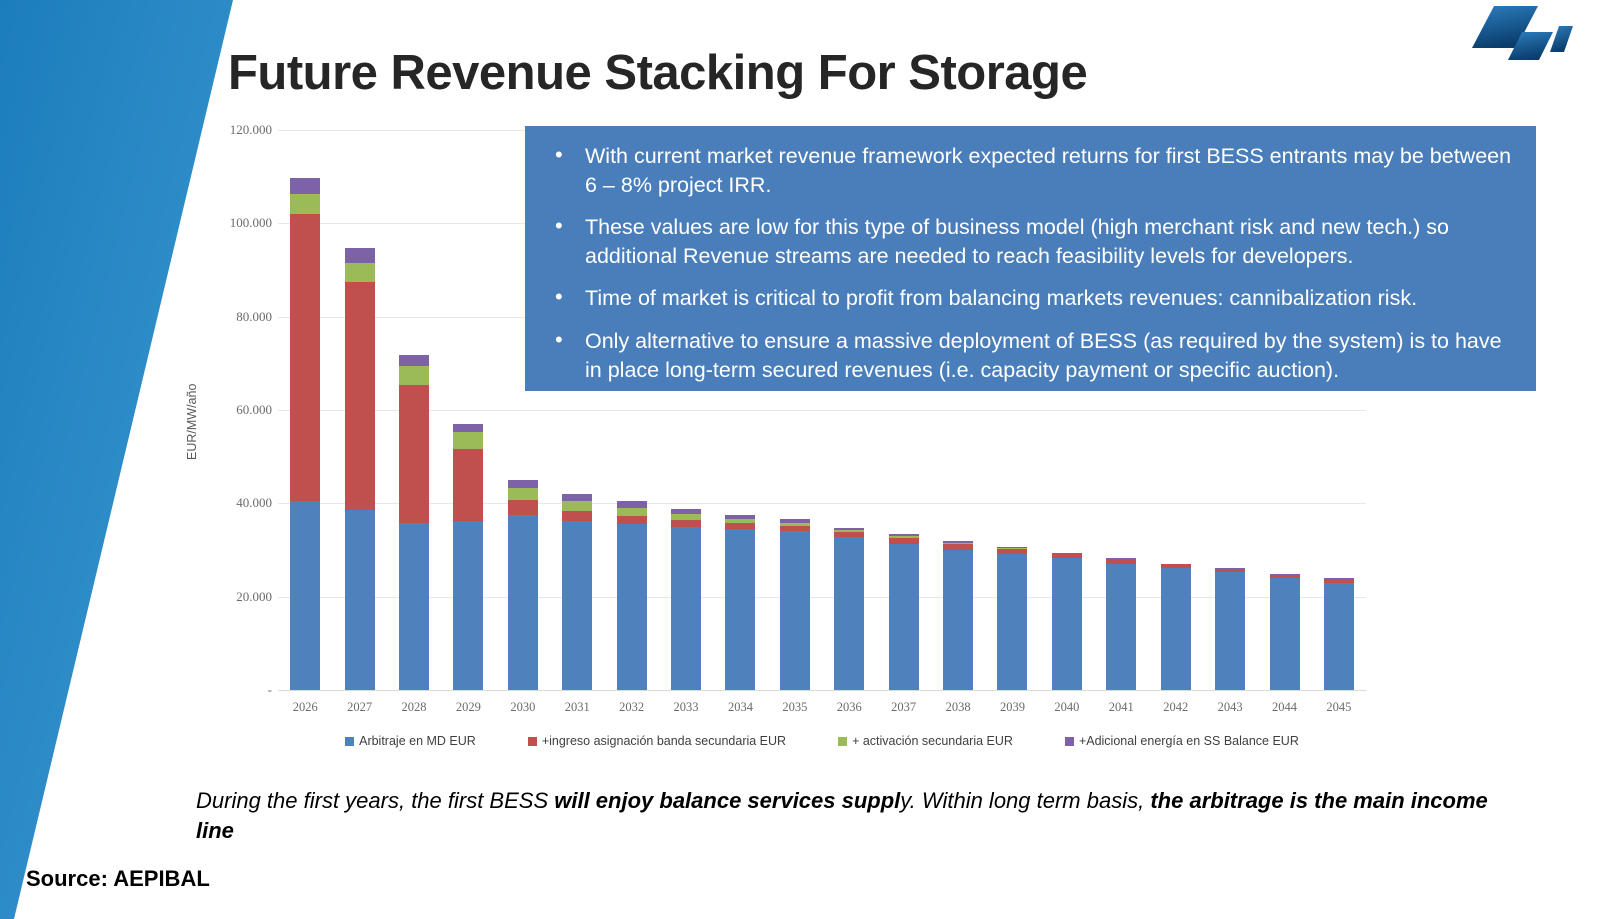 The image size is (1600, 919). What do you see at coordinates (1181, 741) in the screenshot?
I see `legend-item: +Adicional energía en SS Balance EUR` at bounding box center [1181, 741].